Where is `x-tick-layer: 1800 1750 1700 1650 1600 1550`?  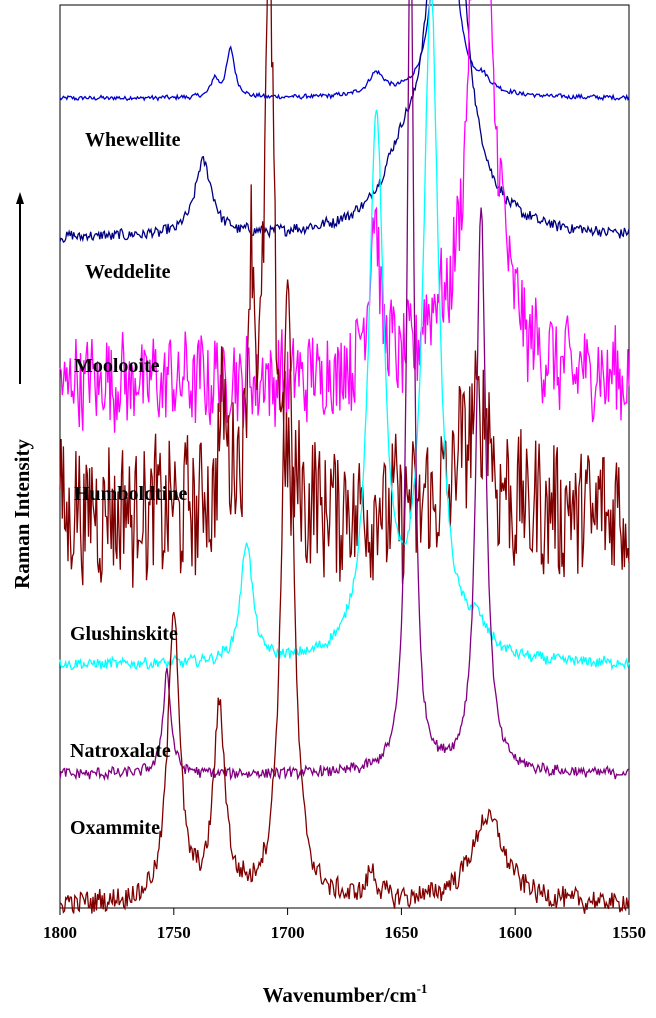
x-tick-layer: 1800 1750 1700 1650 1600 1550 is located at coordinates (344, 925).